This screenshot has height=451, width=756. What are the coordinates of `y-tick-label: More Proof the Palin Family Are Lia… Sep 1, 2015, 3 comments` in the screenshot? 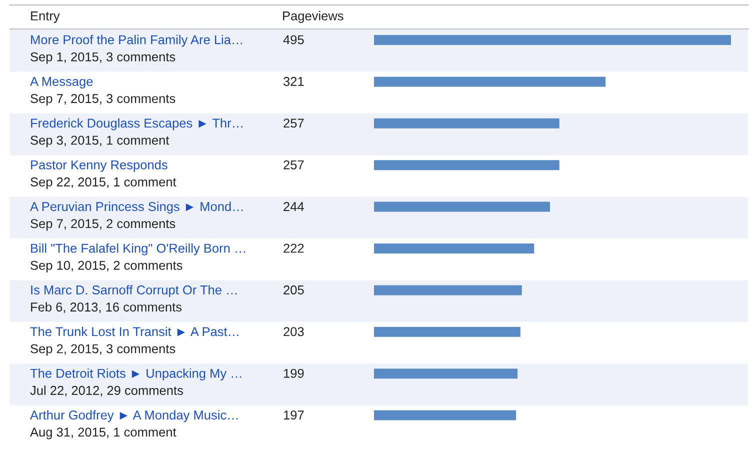 It's located at (136, 49).